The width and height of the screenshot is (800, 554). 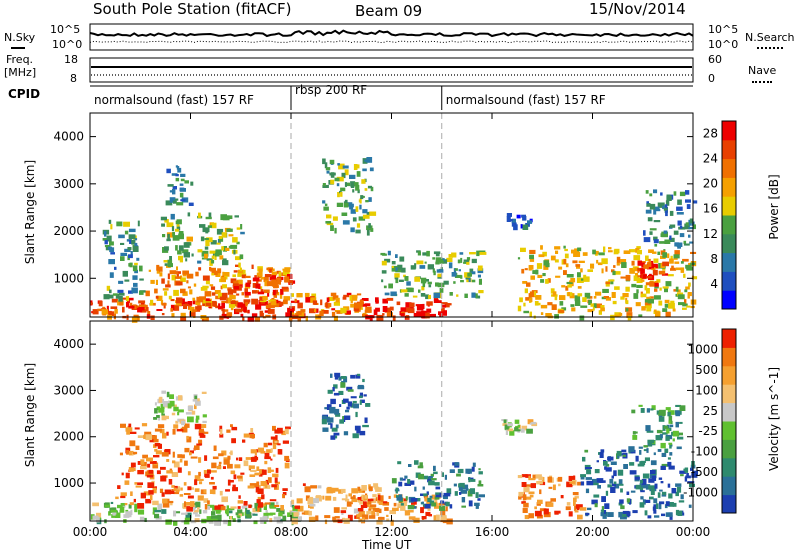 What do you see at coordinates (723, 29) in the screenshot?
I see `nsearch-tick-top: 10^5` at bounding box center [723, 29].